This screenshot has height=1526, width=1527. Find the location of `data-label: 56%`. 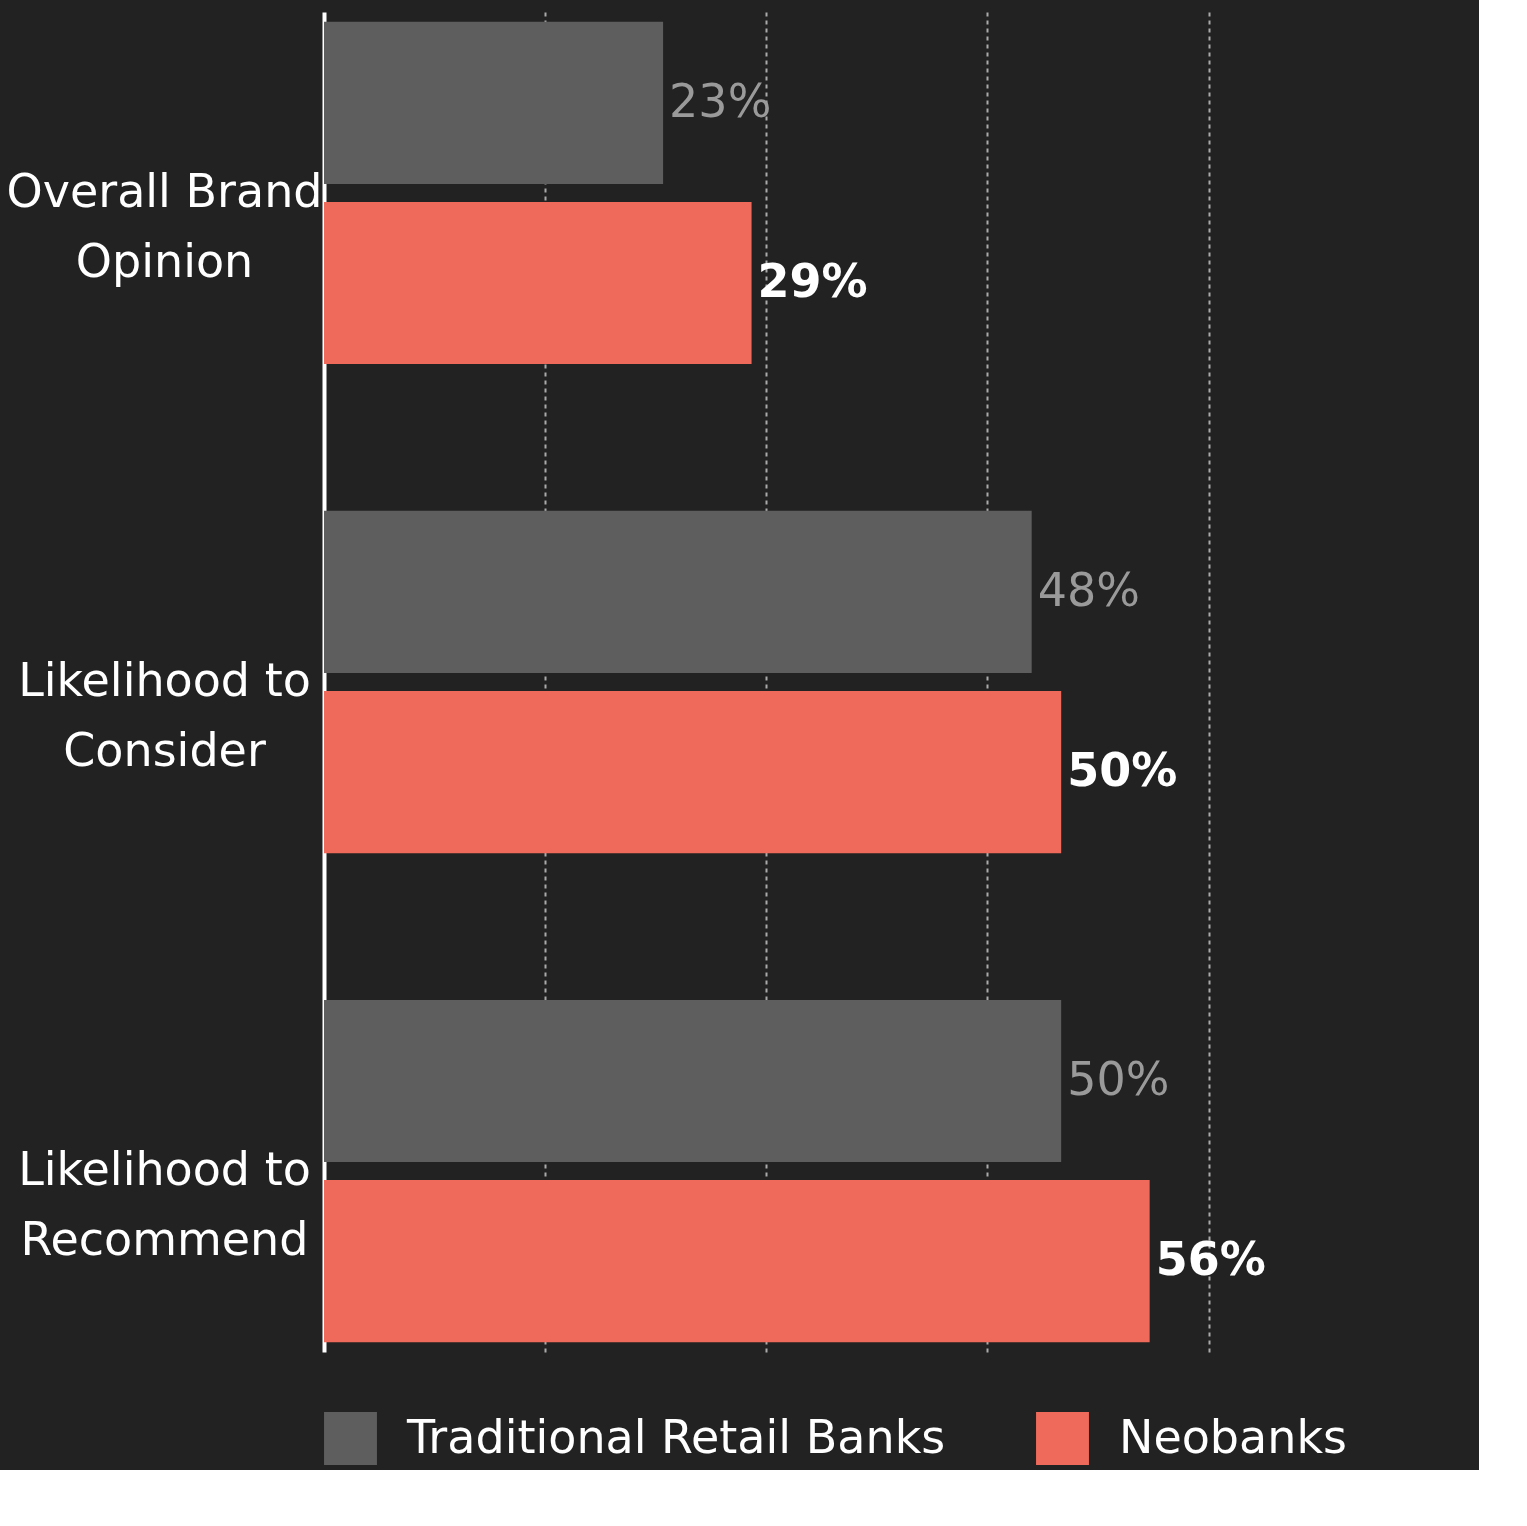

data-label: 56% is located at coordinates (1210, 1259).